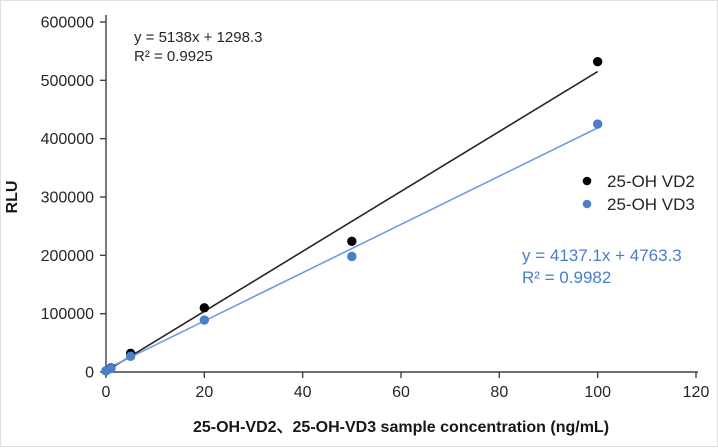  Describe the element at coordinates (67, 314) in the screenshot. I see `y-tick-label: 100000` at that location.